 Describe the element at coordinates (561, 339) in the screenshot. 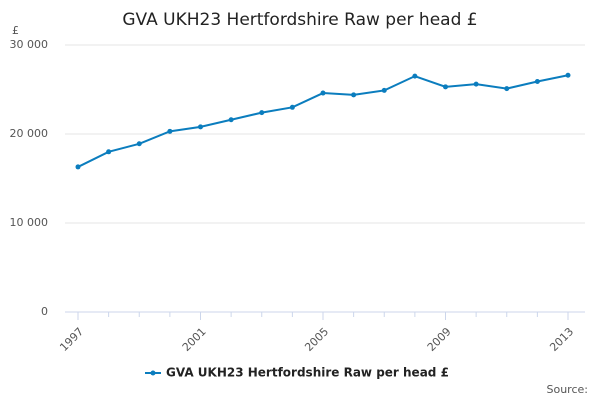

I see `x-tick-label: 2013` at that location.